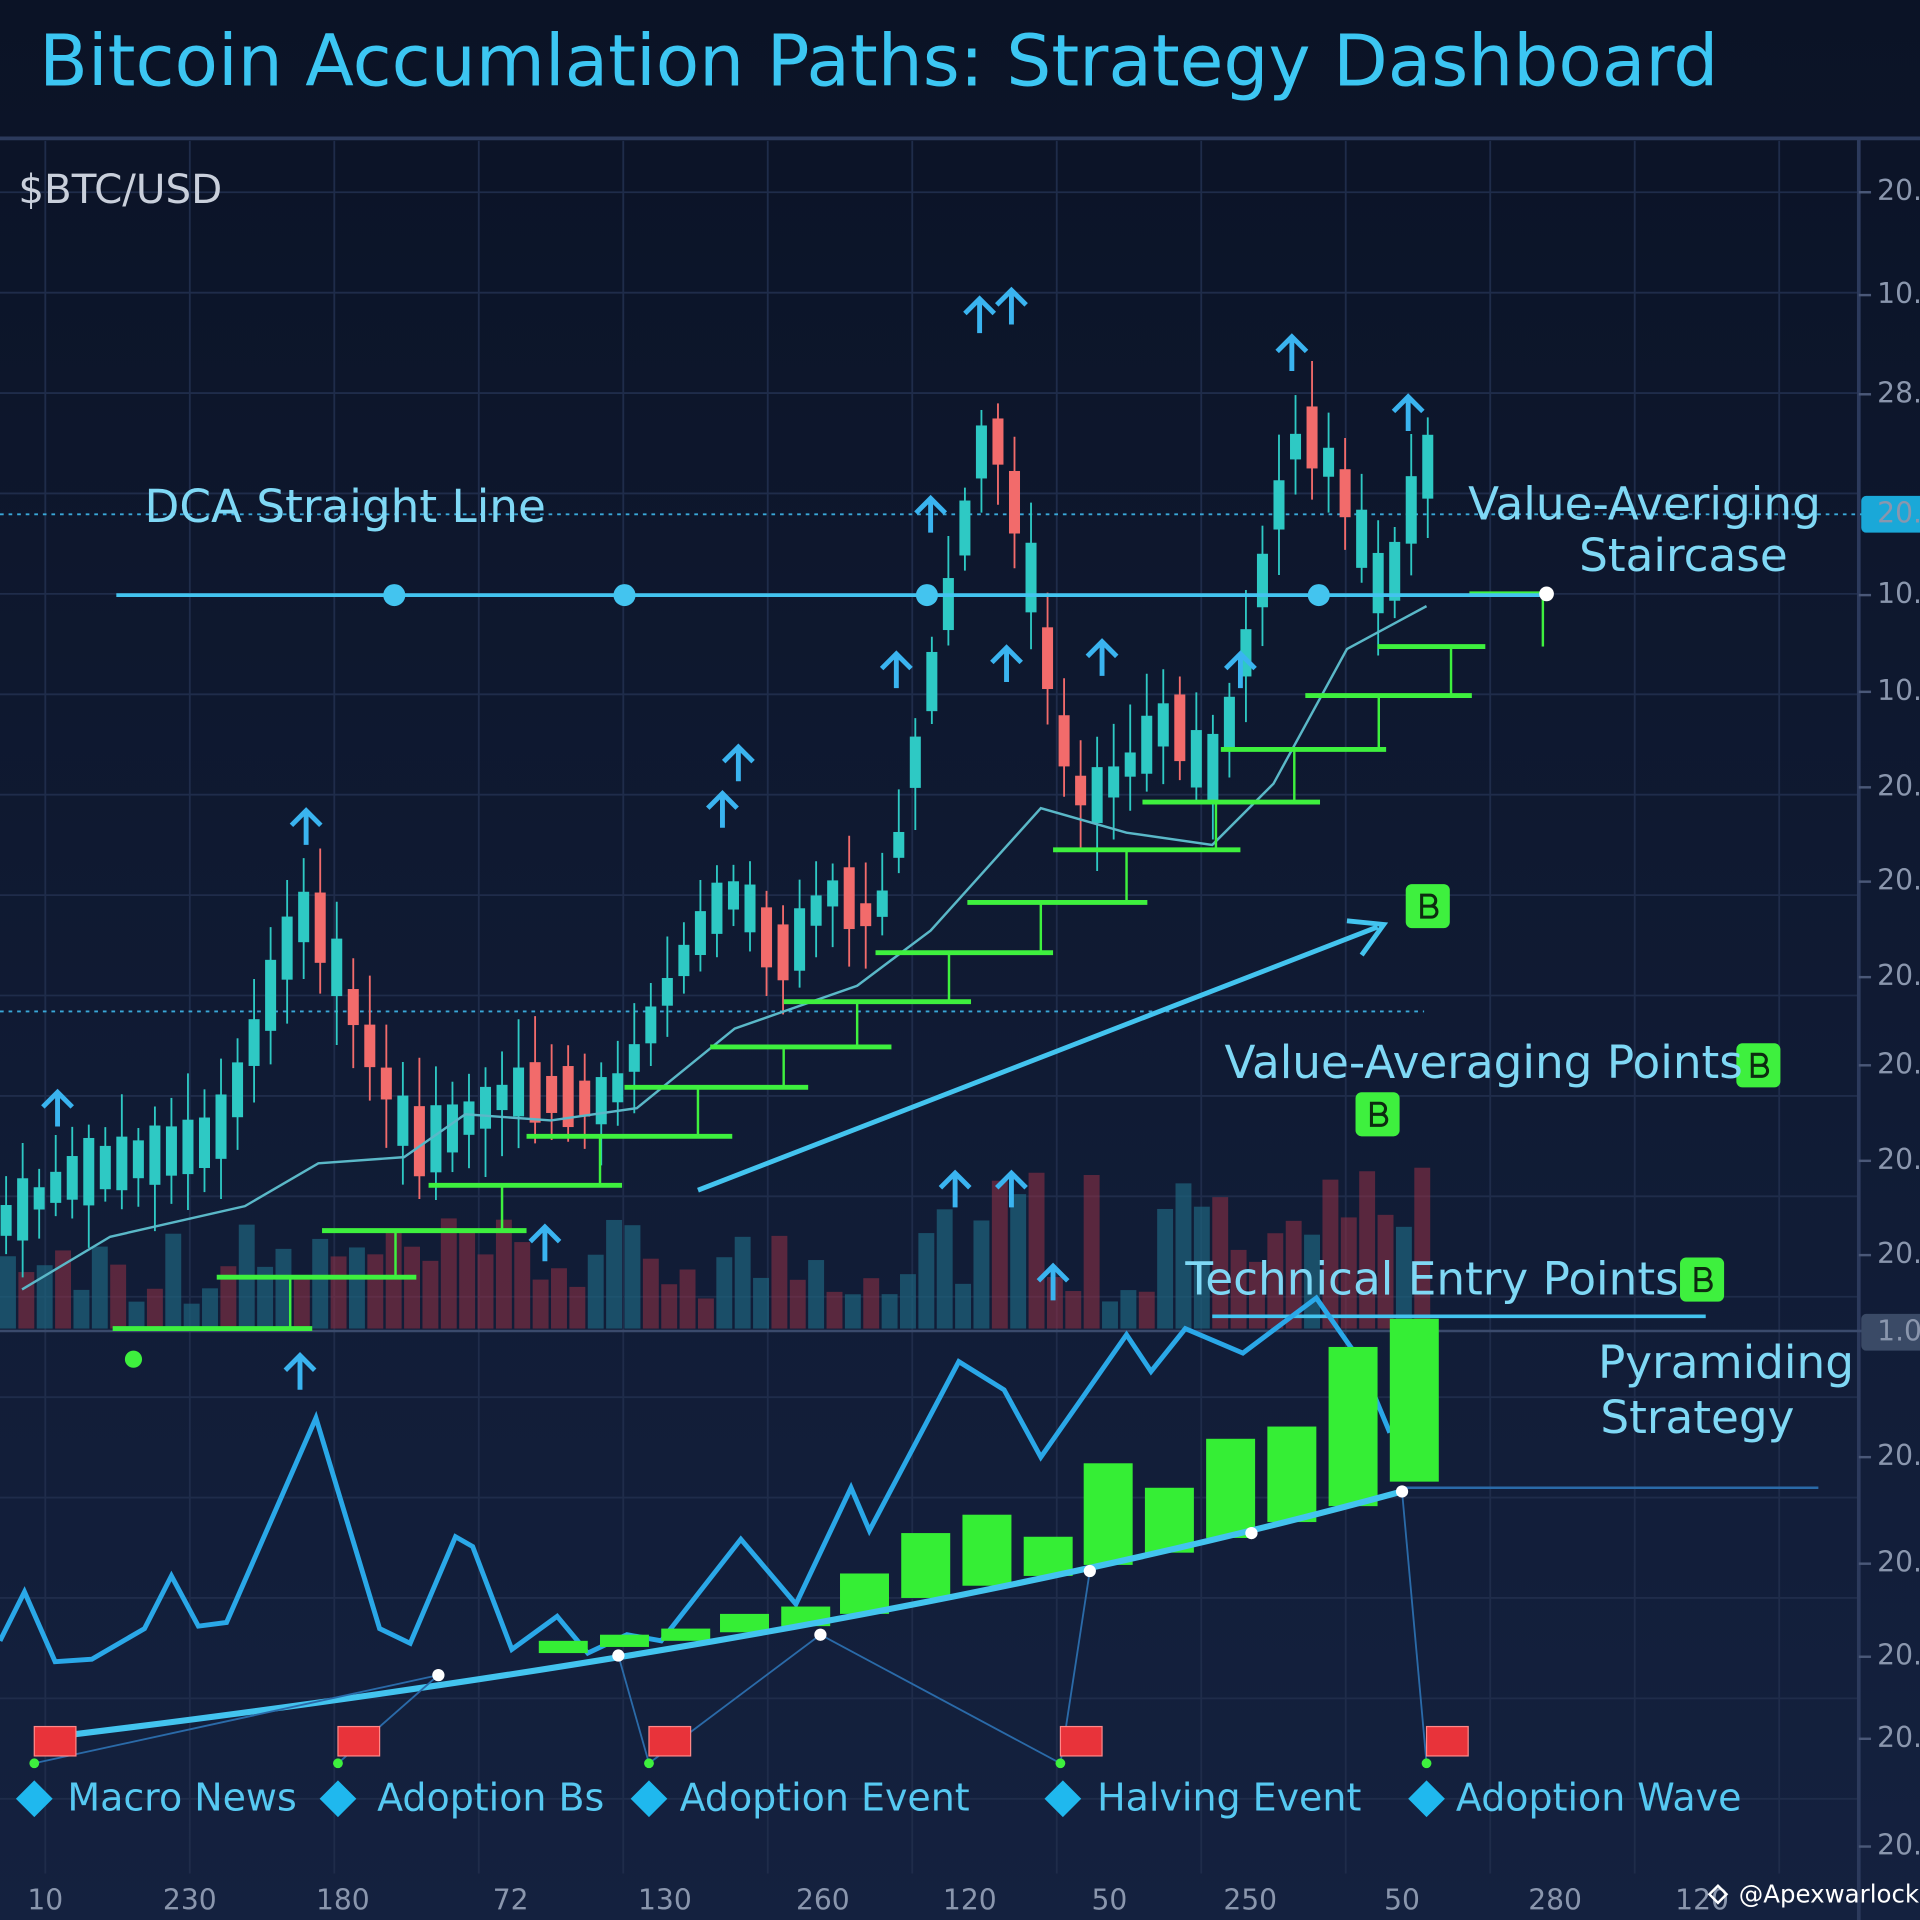 The image size is (1920, 1920). What do you see at coordinates (344, 506) in the screenshot?
I see `annotation: DCA Straight Line` at bounding box center [344, 506].